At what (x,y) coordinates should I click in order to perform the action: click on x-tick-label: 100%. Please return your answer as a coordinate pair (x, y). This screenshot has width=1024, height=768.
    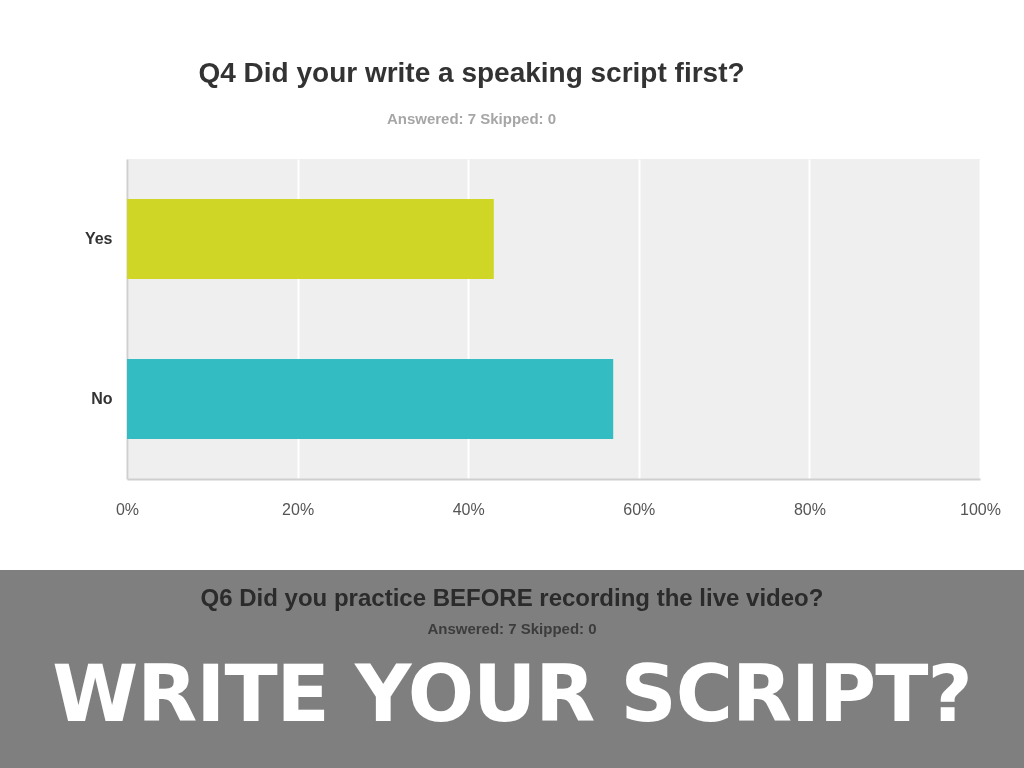
    Looking at the image, I should click on (980, 509).